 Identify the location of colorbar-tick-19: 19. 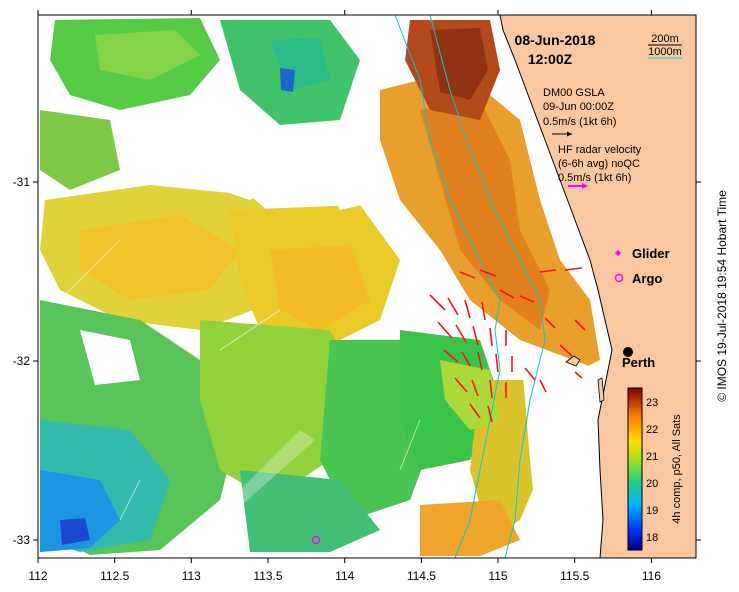
(652, 511).